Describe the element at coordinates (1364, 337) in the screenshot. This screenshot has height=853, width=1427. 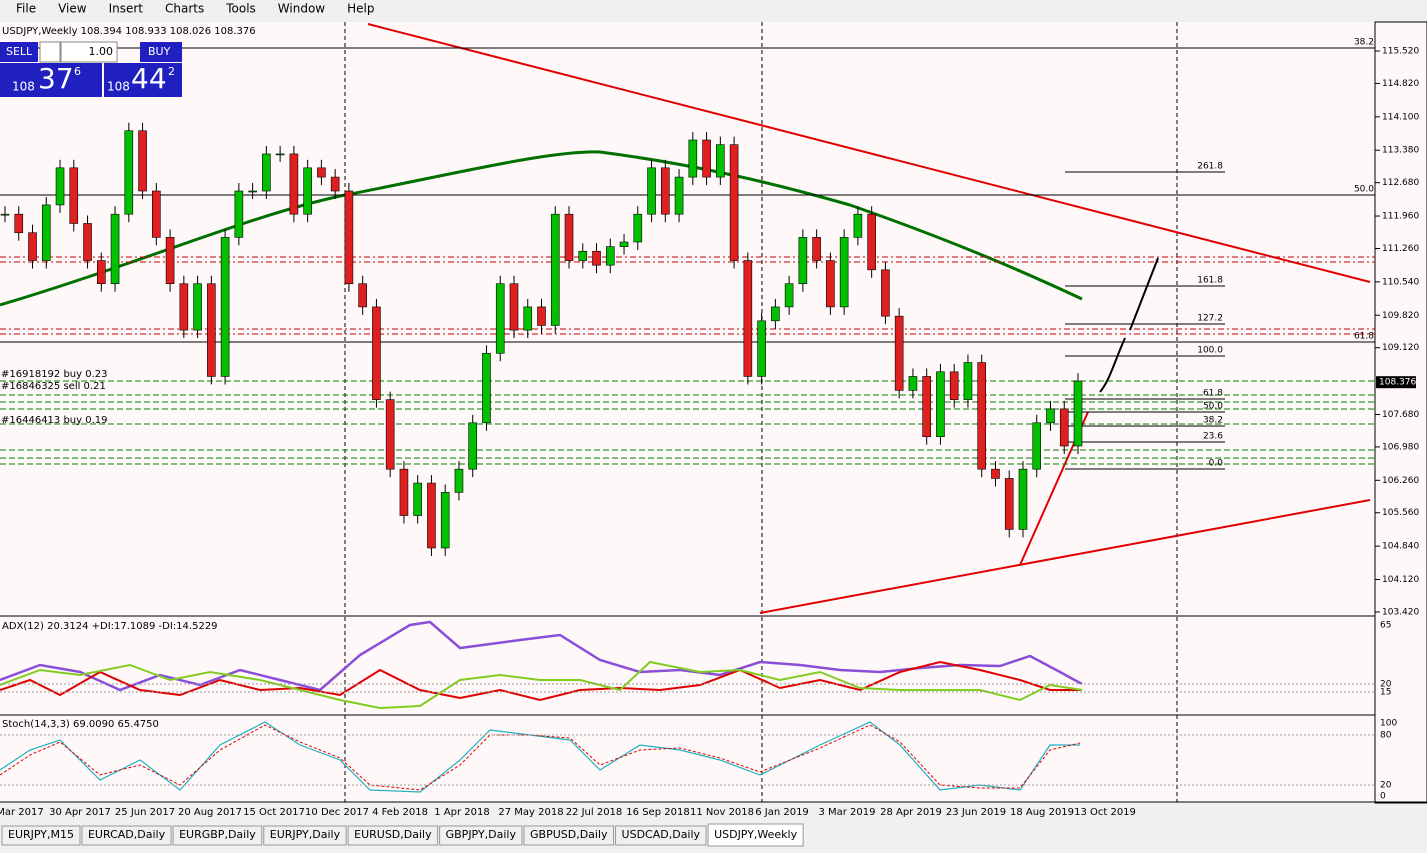
I see `fib-label: 61.8` at that location.